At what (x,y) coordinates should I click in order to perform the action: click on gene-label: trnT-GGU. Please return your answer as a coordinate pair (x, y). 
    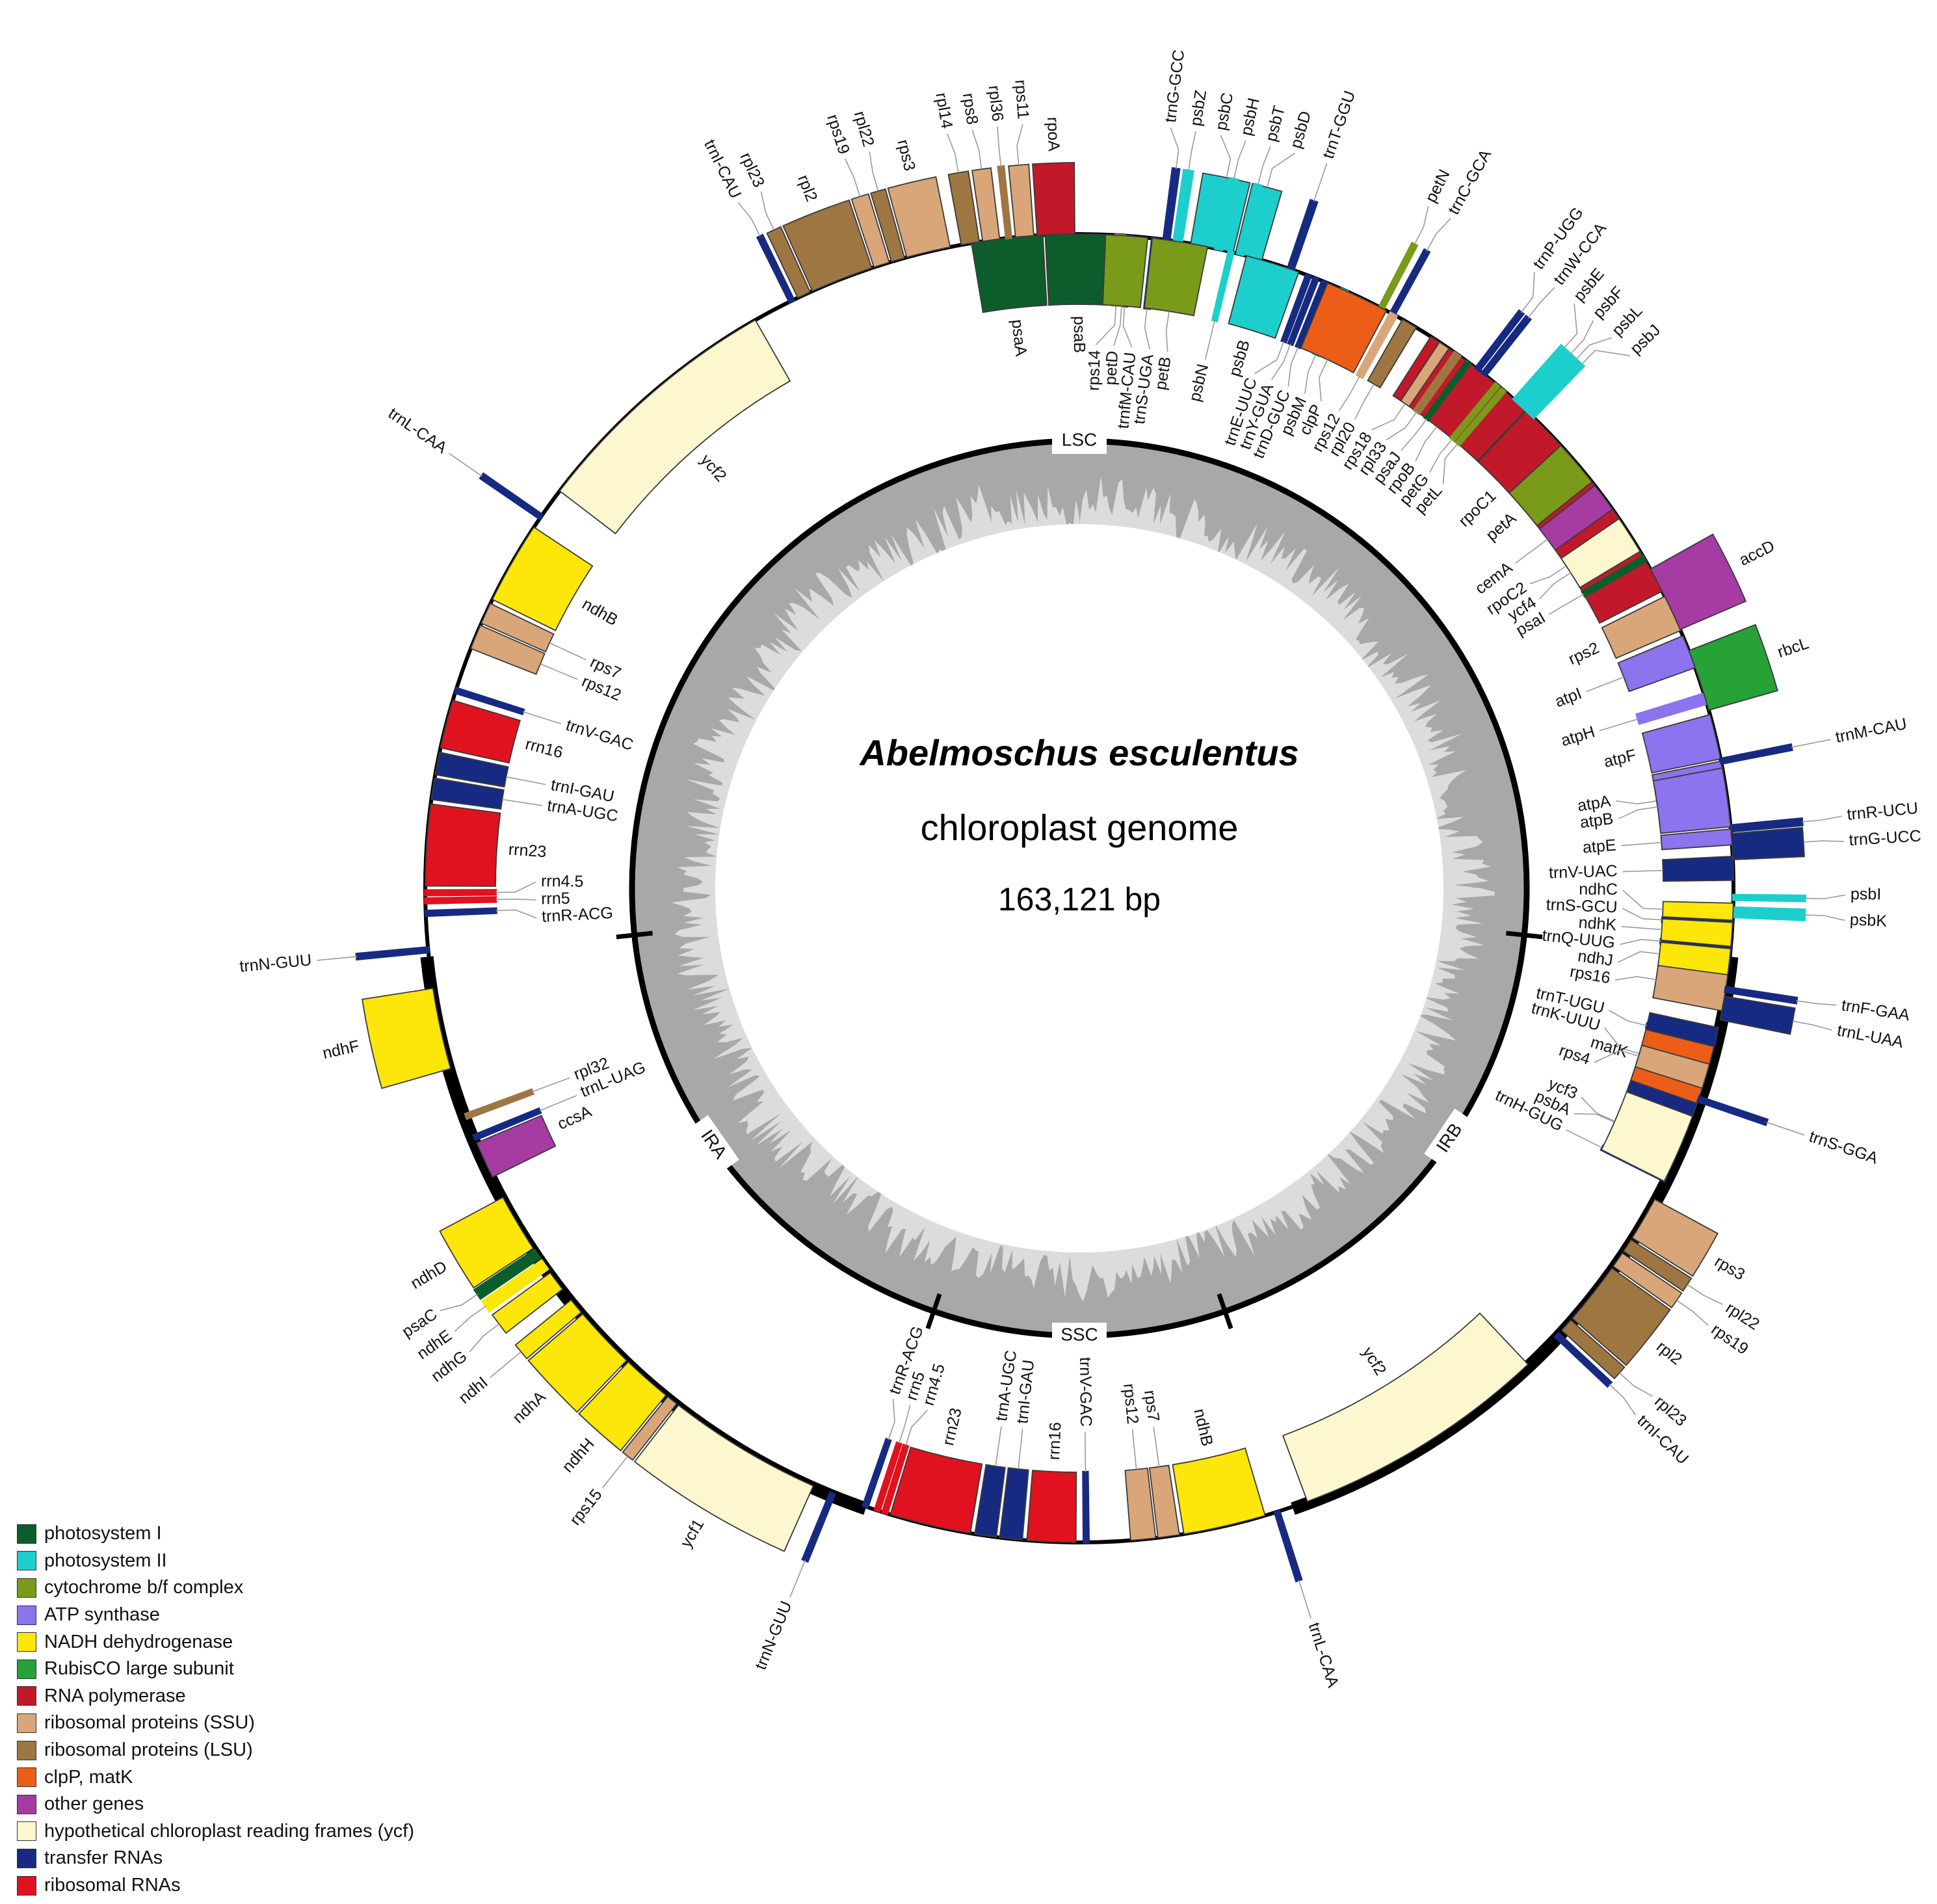
    Looking at the image, I should click on (1339, 124).